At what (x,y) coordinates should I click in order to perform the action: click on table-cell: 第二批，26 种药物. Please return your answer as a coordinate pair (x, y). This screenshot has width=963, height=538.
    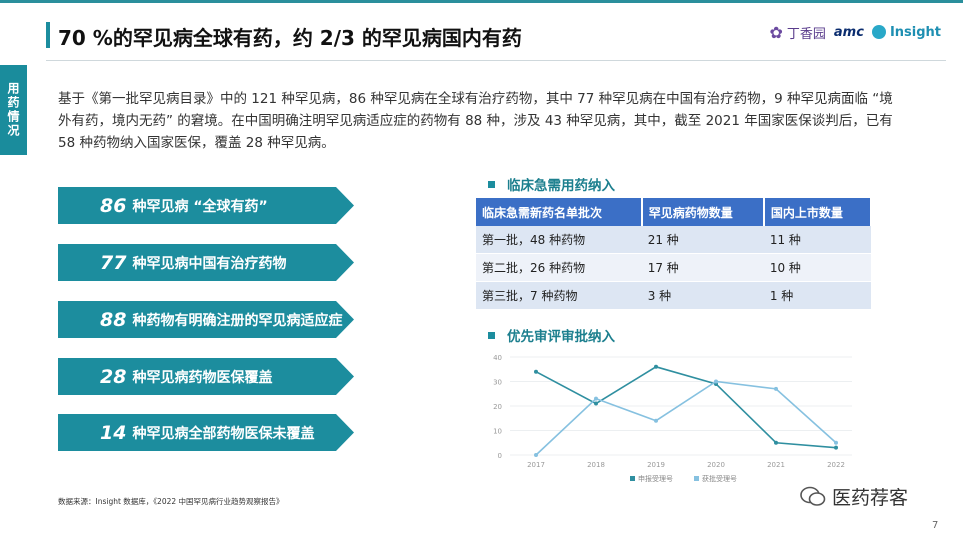
    Looking at the image, I should click on (559, 267).